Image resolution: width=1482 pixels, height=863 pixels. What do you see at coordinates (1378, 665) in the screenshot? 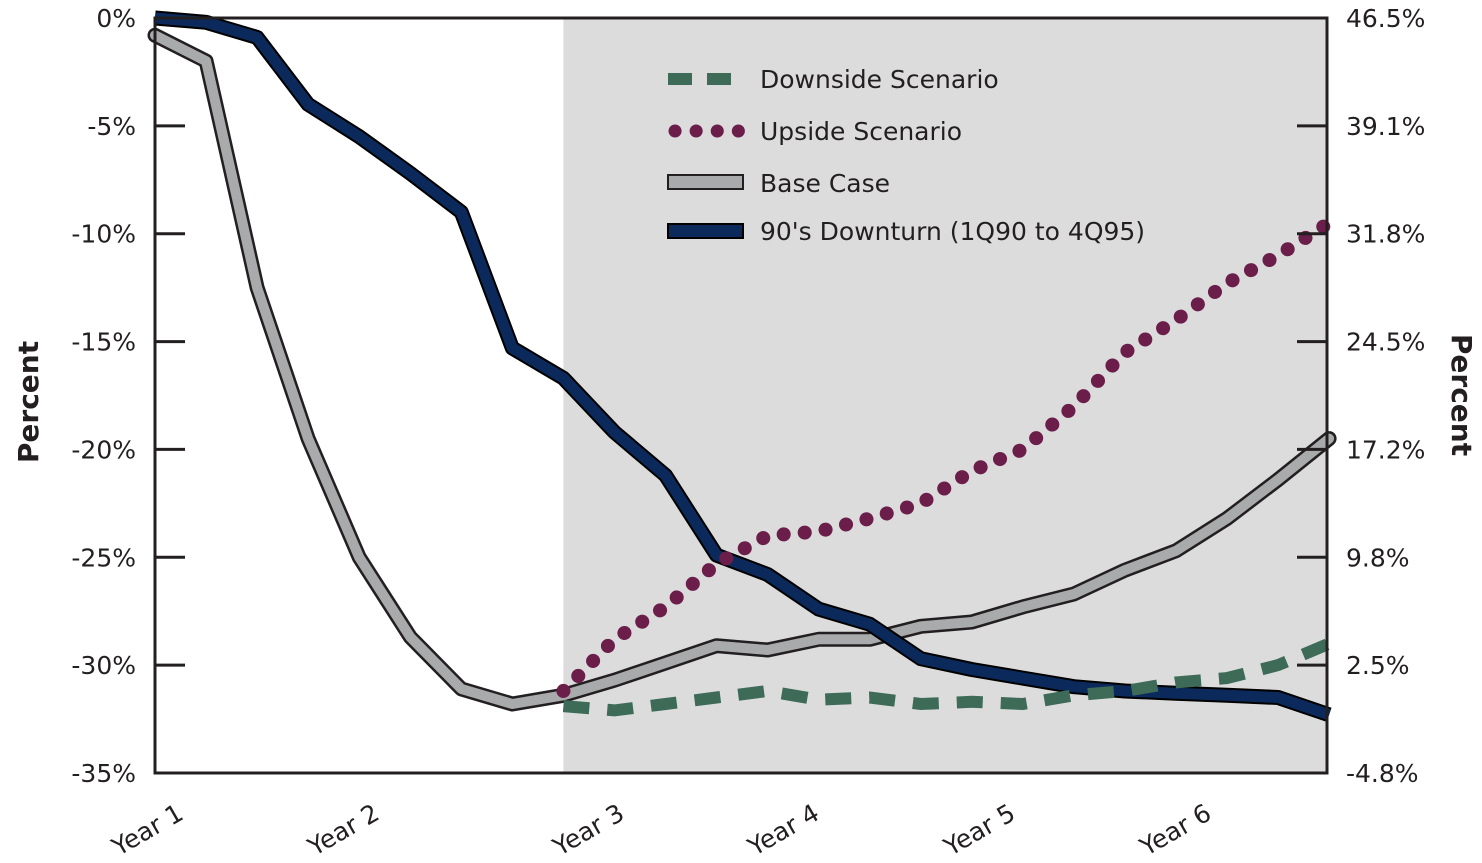
I see `y-right-tick-label: 2.5%` at bounding box center [1378, 665].